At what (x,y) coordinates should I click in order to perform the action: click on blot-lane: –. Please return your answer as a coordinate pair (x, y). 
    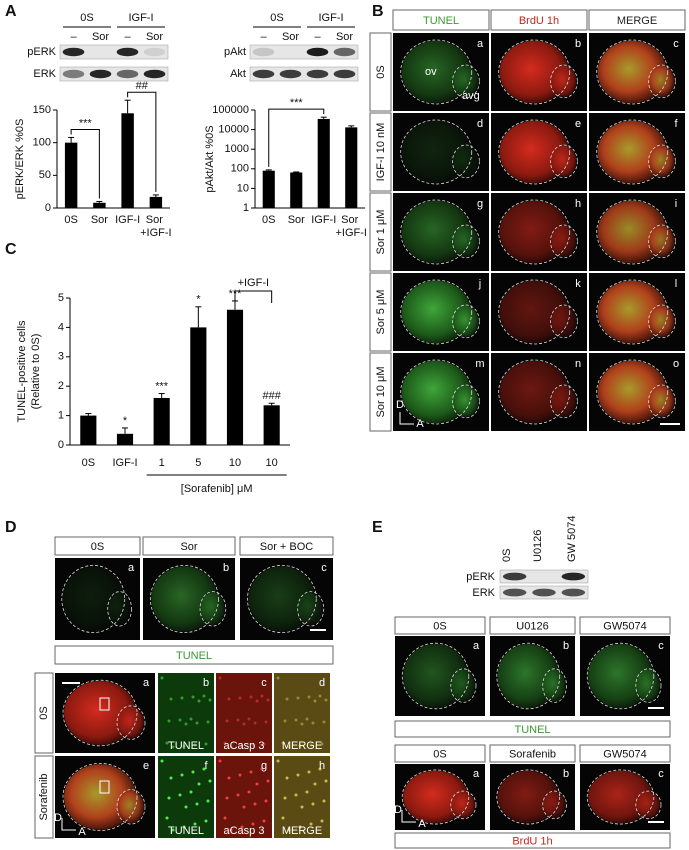
    Looking at the image, I should click on (127, 37).